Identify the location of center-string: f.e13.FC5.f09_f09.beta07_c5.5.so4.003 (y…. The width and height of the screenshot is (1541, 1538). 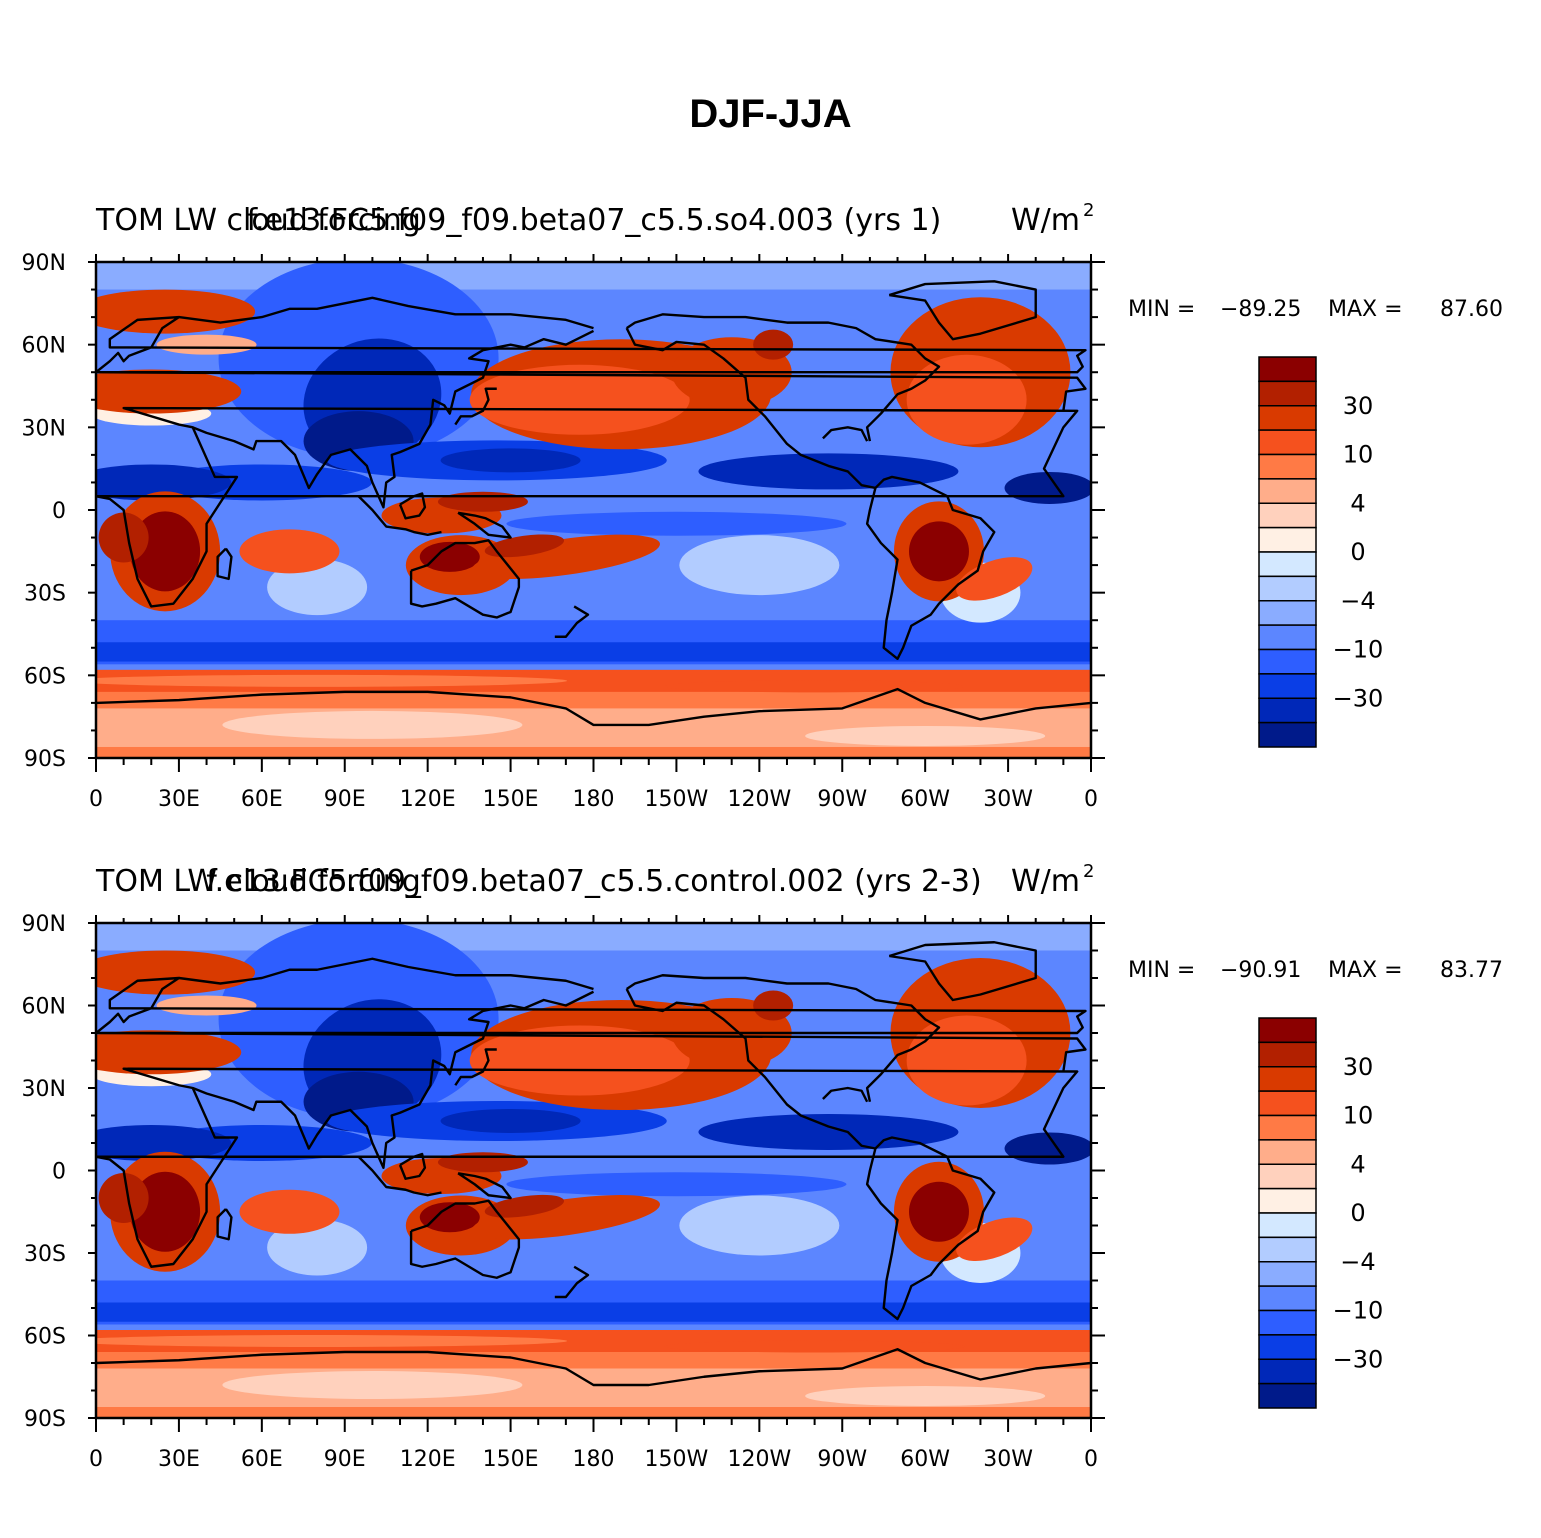
(594, 220).